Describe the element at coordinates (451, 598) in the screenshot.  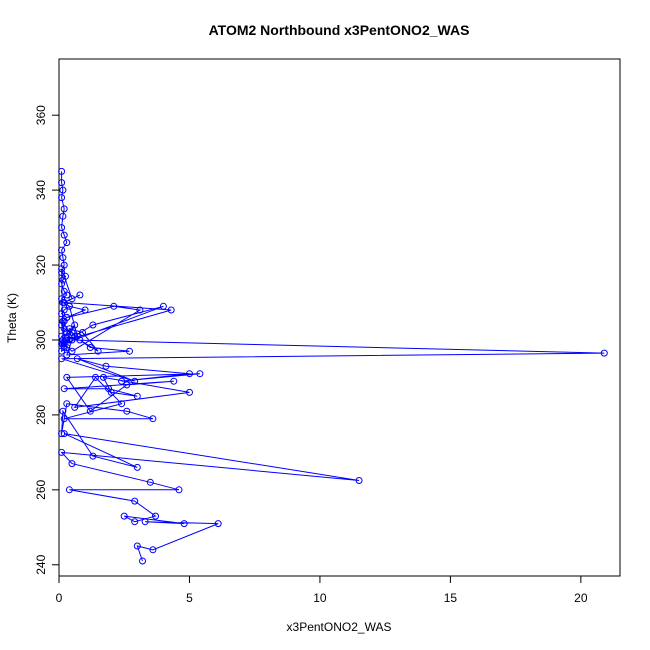
I see `x-tick-label: 15` at that location.